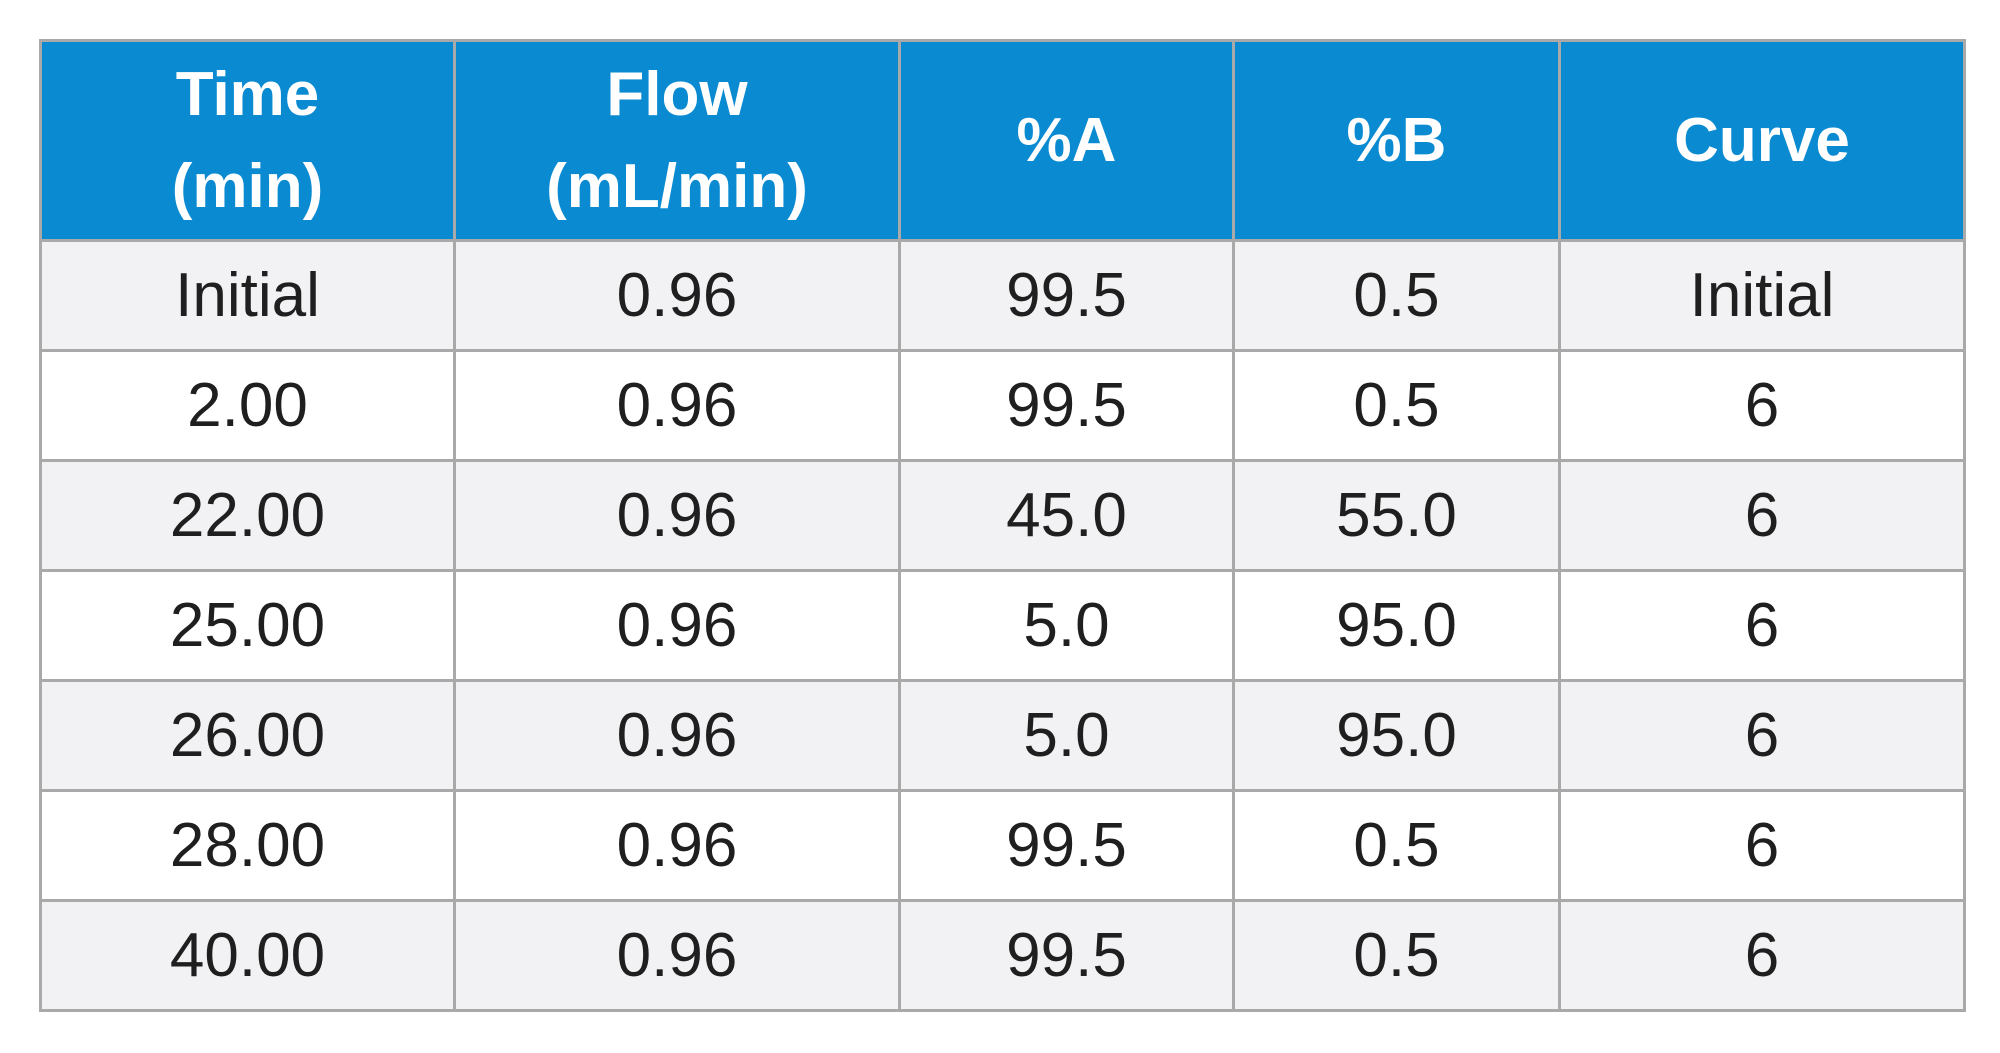  I want to click on cell-time: Initial, so click(247, 295).